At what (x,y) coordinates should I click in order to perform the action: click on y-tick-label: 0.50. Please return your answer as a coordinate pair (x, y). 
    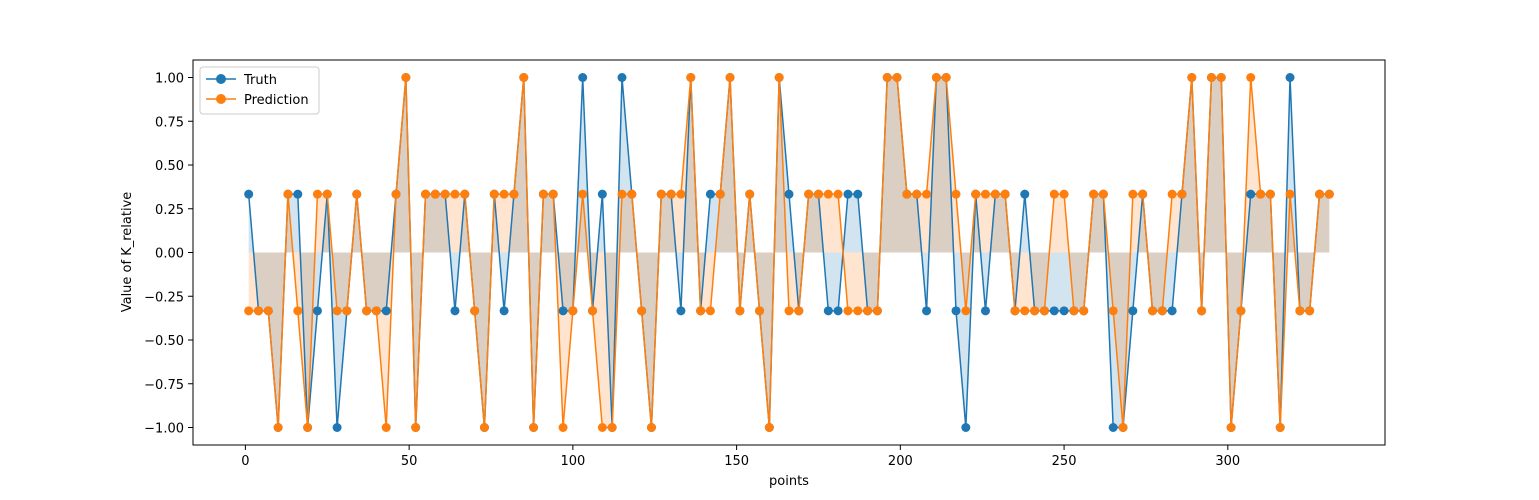
    Looking at the image, I should click on (169, 166).